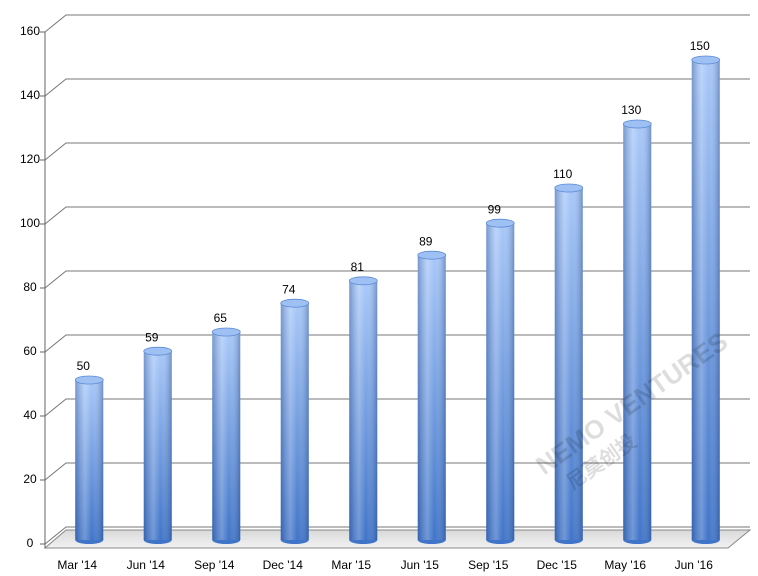 This screenshot has height=576, width=758. Describe the element at coordinates (358, 267) in the screenshot. I see `value-label: 81` at that location.